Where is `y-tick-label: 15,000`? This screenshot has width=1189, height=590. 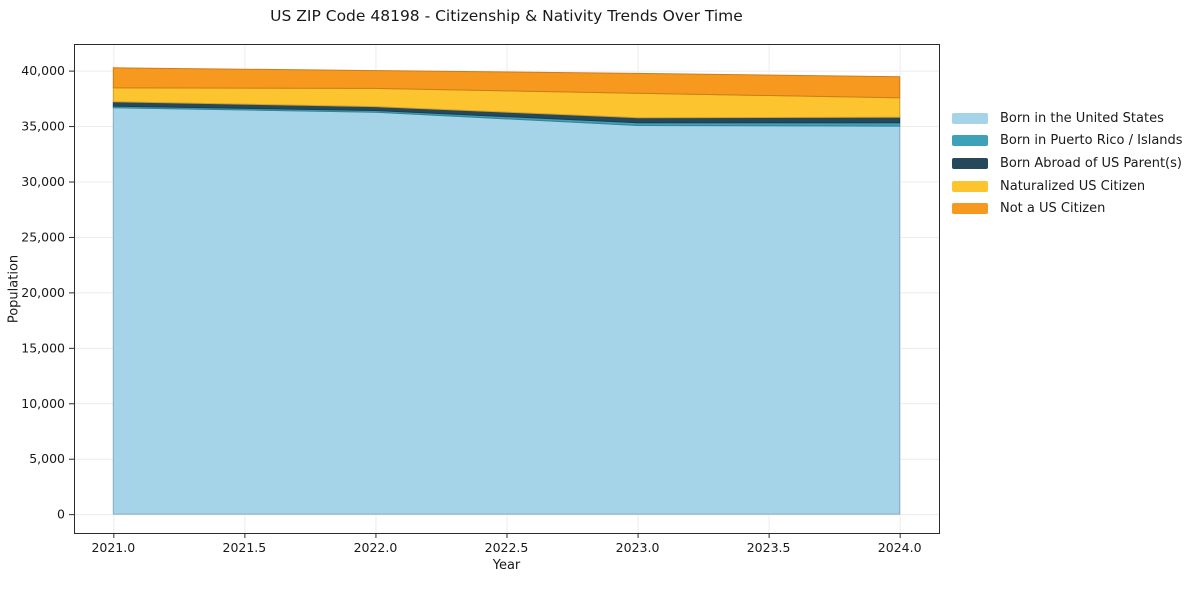 y-tick-label: 15,000 is located at coordinates (43, 347).